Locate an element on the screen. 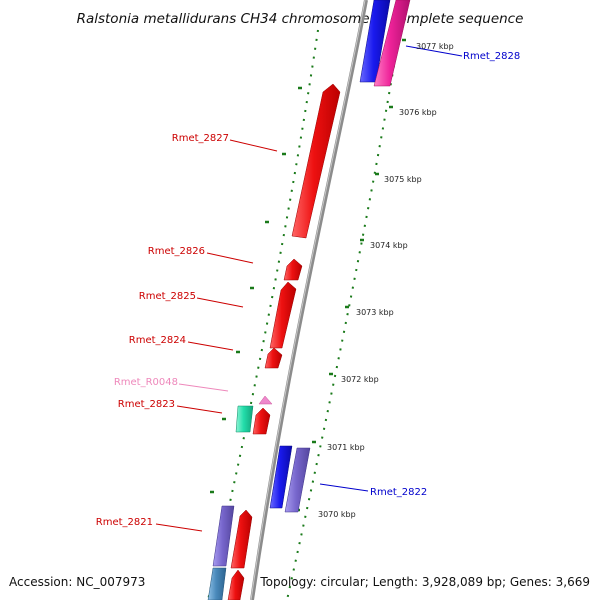  gene-rmet-2821-block is located at coordinates (223, 536).